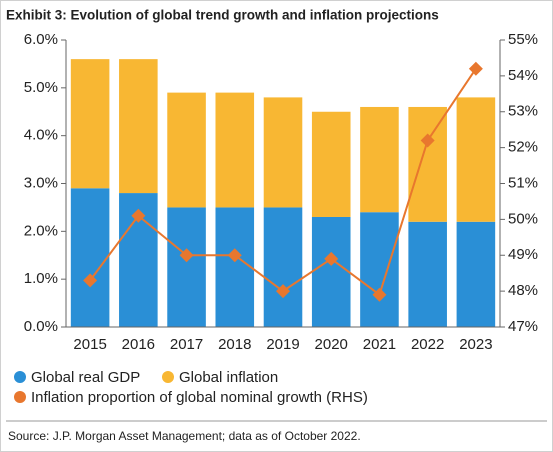 This screenshot has width=553, height=452. What do you see at coordinates (234, 344) in the screenshot?
I see `x-tick-label: 2018` at bounding box center [234, 344].